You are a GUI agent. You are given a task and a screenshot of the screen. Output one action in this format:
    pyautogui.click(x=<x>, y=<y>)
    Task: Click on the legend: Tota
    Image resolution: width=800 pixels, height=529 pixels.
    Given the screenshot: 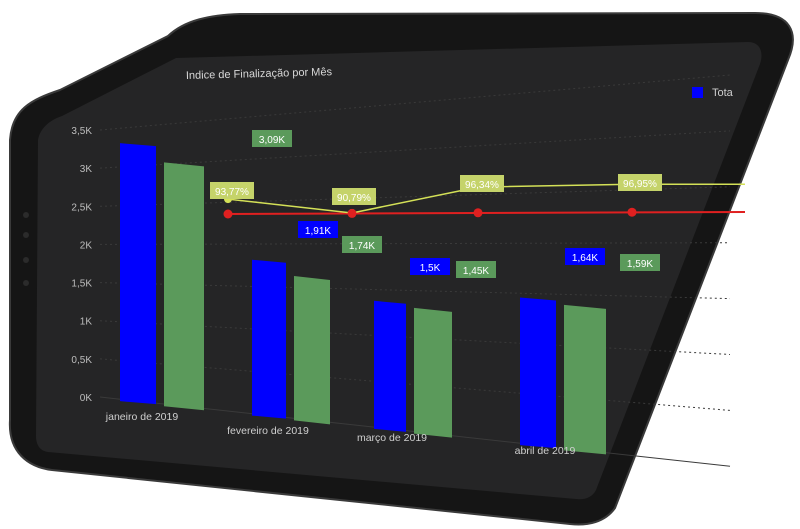 What is the action you would take?
    pyautogui.click(x=713, y=93)
    